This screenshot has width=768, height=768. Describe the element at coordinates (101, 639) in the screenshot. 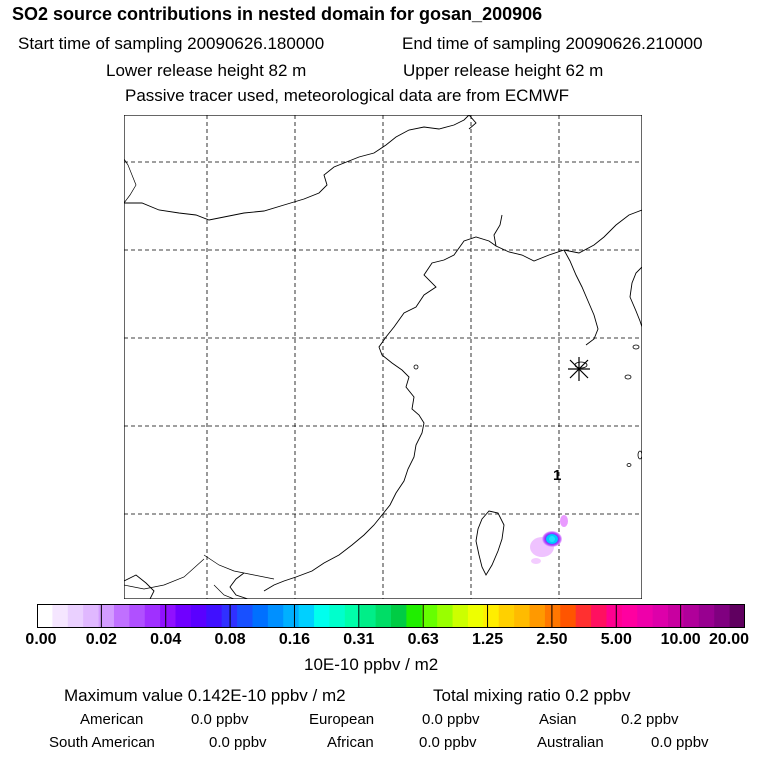

I see `colorbar-tick-label: 0.02` at that location.